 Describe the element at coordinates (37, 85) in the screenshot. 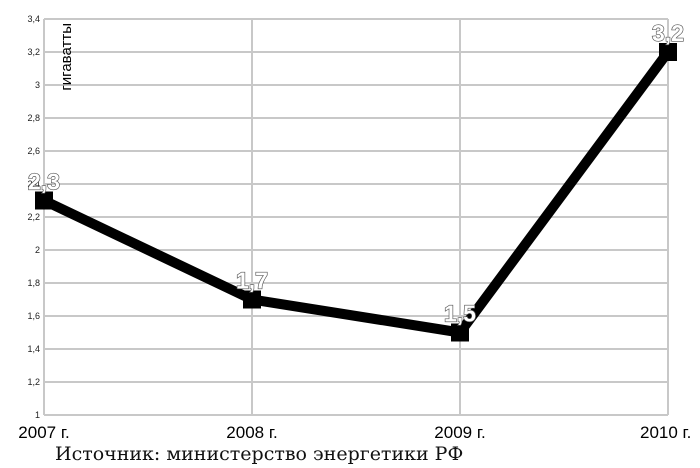

I see `y-tick-label: 3` at that location.